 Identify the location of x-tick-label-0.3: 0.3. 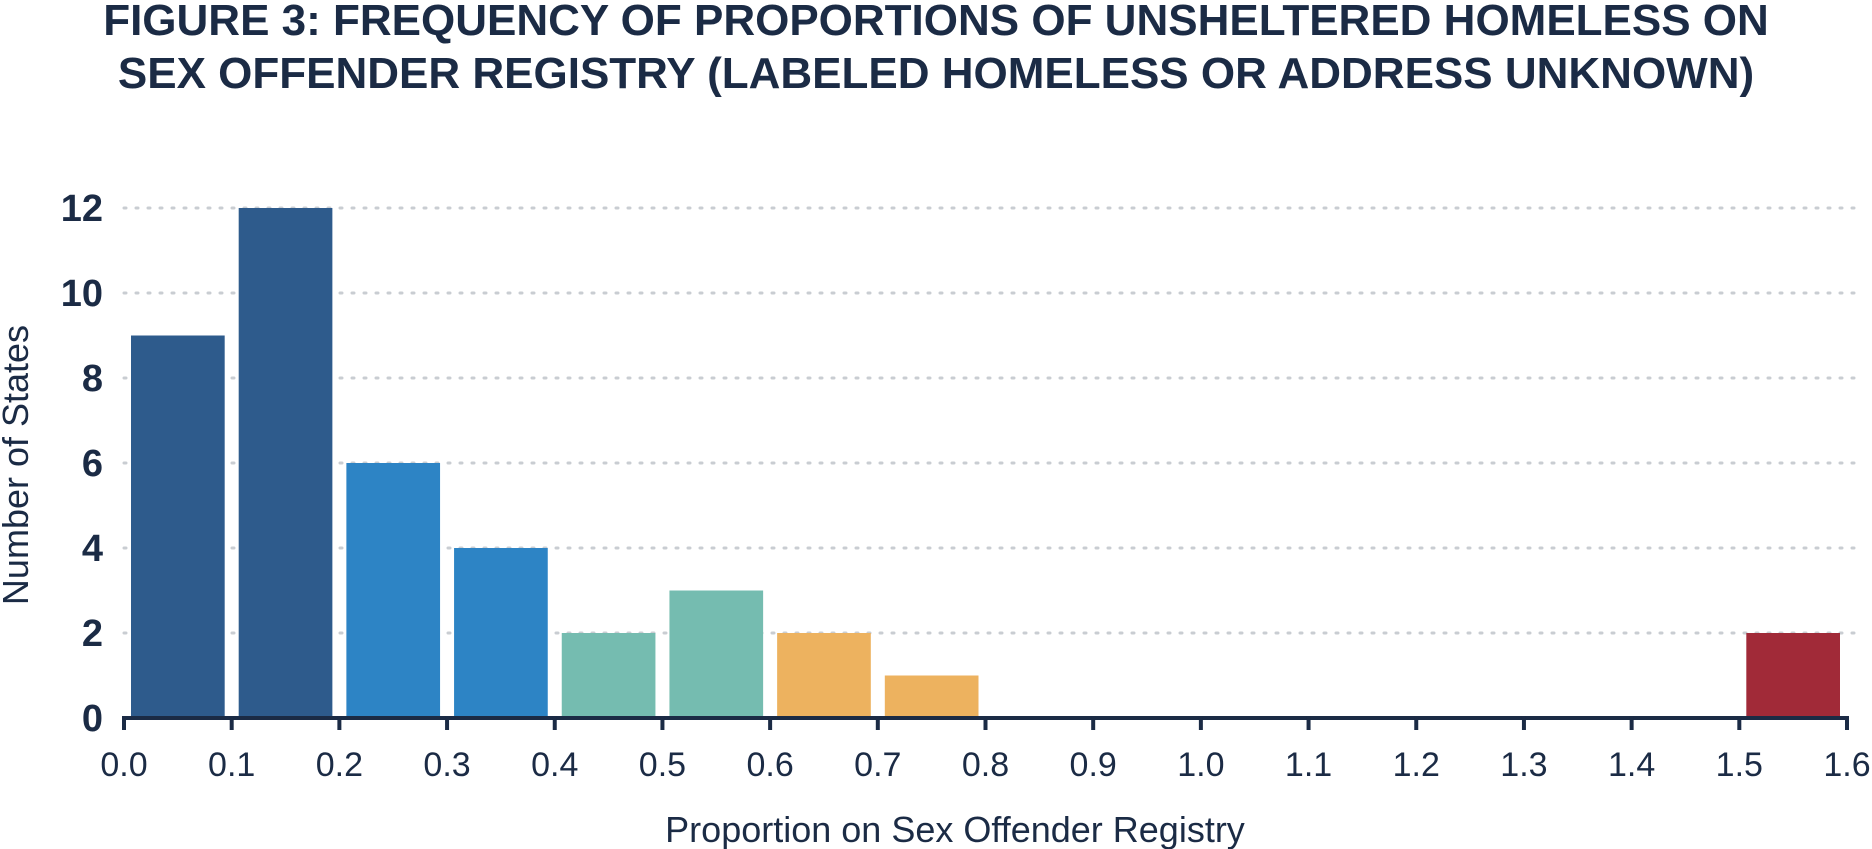
(446, 765).